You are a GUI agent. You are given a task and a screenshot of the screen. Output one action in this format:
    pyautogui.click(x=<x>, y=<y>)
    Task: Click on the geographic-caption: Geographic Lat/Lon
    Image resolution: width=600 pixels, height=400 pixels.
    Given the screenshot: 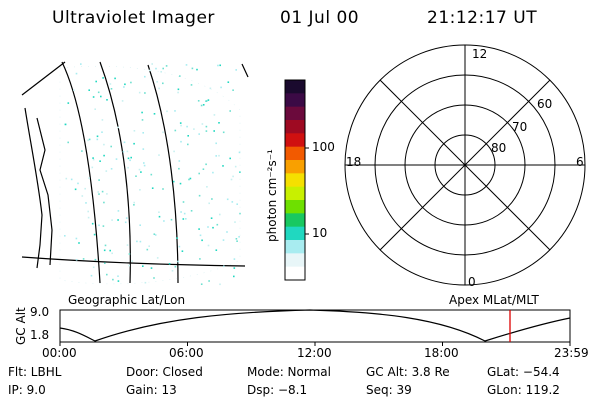 What is the action you would take?
    pyautogui.click(x=127, y=300)
    